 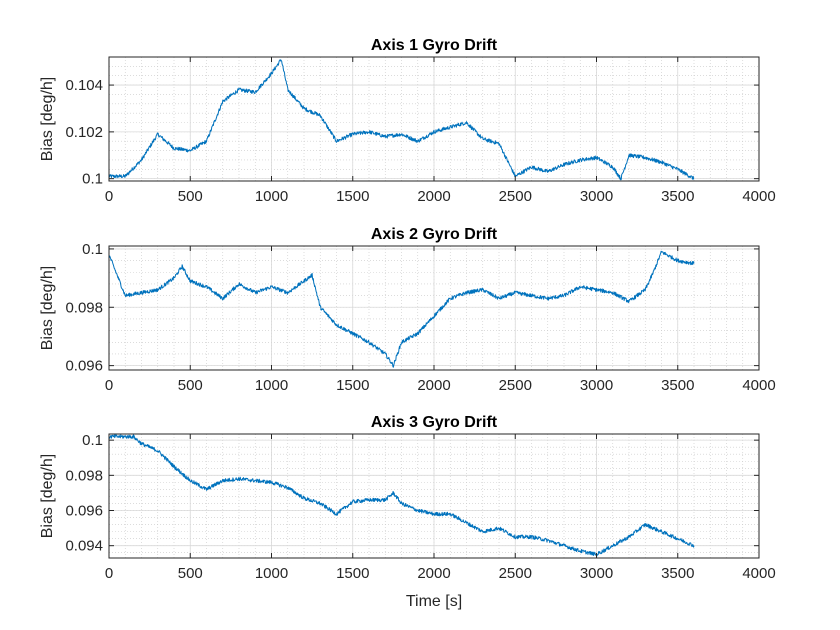 What do you see at coordinates (434, 45) in the screenshot?
I see `subplot-title: Axis 1 Gyro Drift` at bounding box center [434, 45].